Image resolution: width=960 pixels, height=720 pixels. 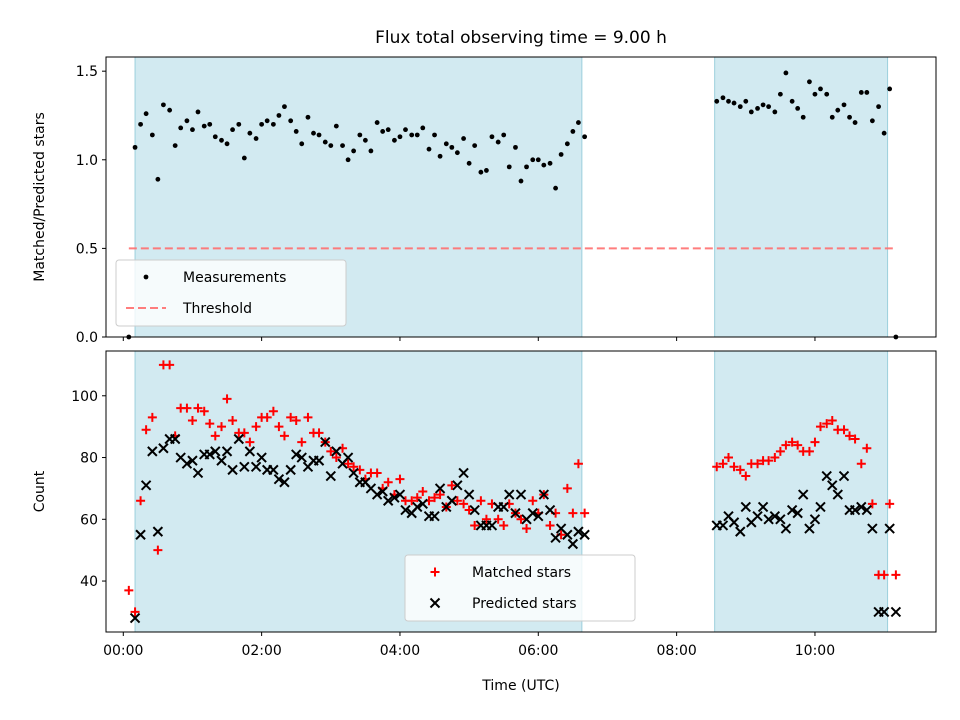 I want to click on y-tick-label: 80, so click(x=89, y=459).